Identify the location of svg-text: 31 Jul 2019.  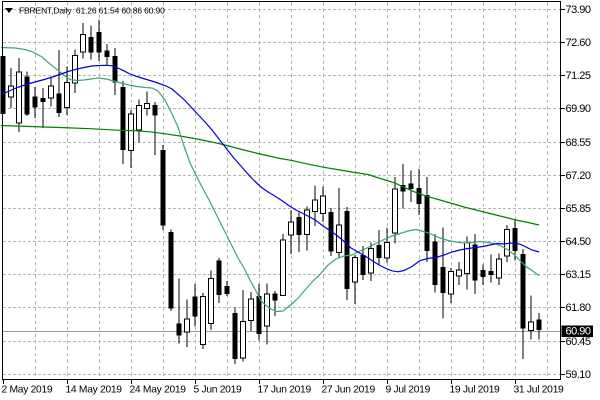
(539, 390).